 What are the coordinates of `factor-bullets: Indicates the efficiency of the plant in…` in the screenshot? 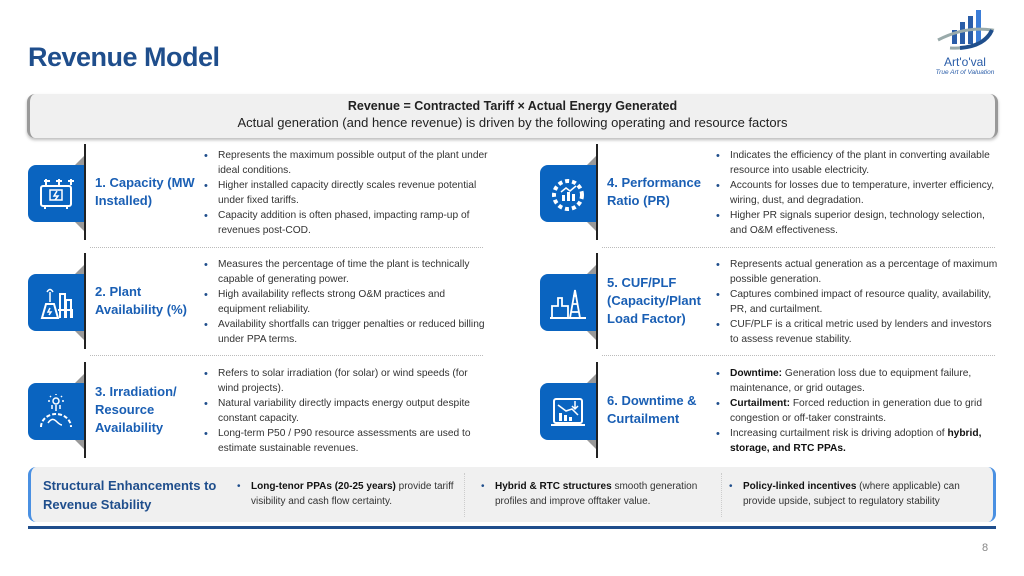 It's located at (858, 194).